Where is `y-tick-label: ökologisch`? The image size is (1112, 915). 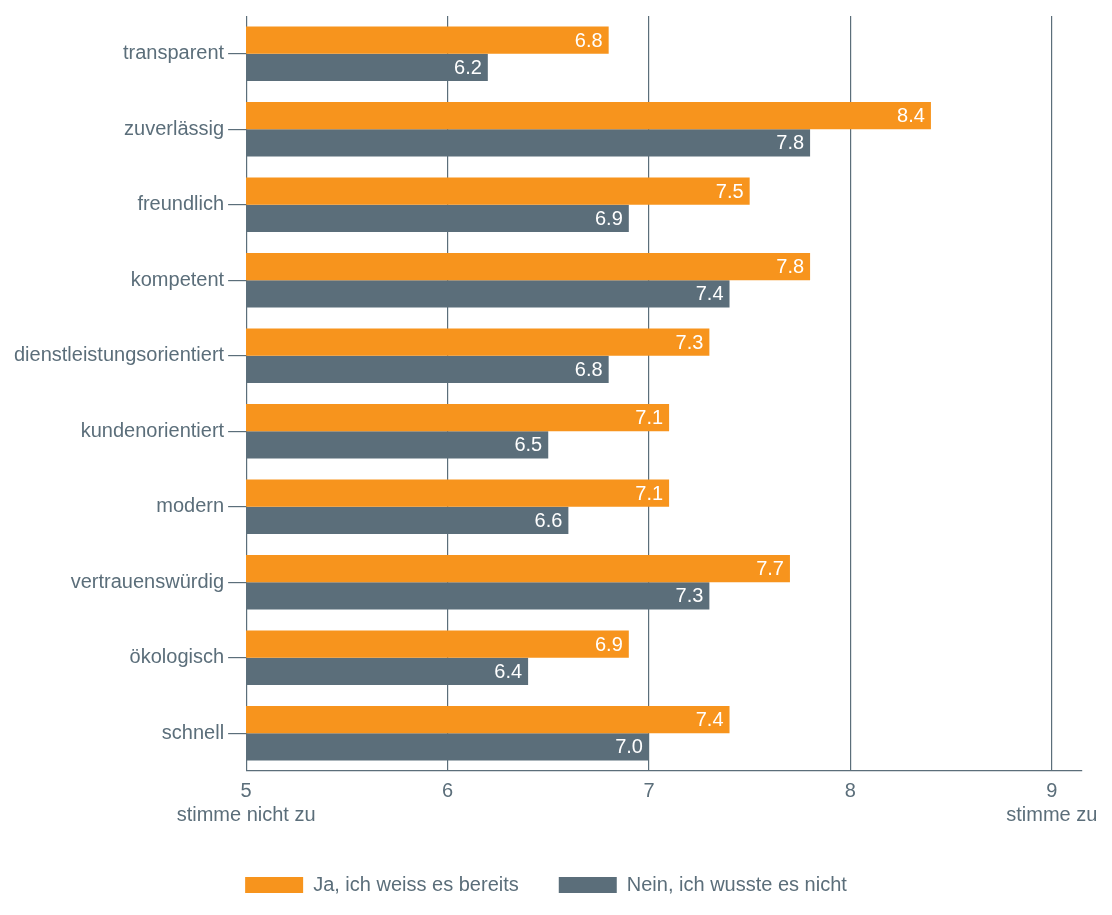 y-tick-label: ökologisch is located at coordinates (177, 656).